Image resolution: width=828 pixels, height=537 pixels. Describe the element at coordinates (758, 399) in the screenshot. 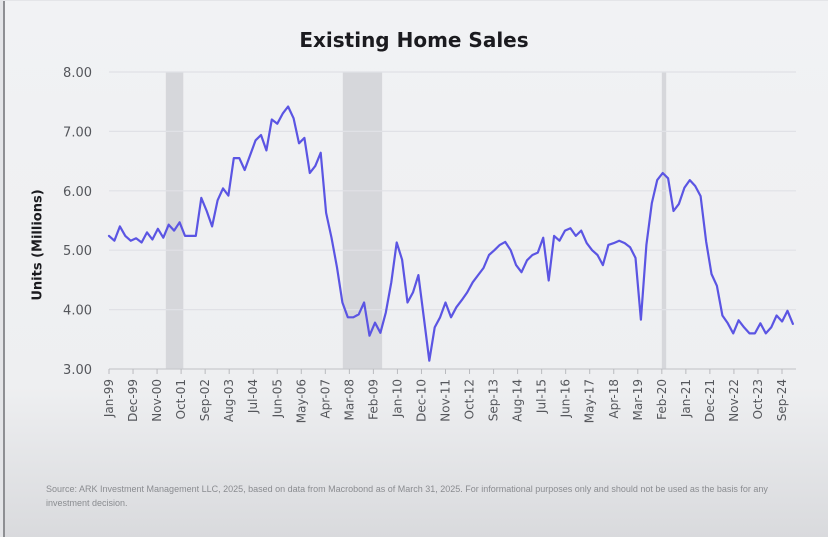

I see `x-tick-label: Oct-23` at that location.